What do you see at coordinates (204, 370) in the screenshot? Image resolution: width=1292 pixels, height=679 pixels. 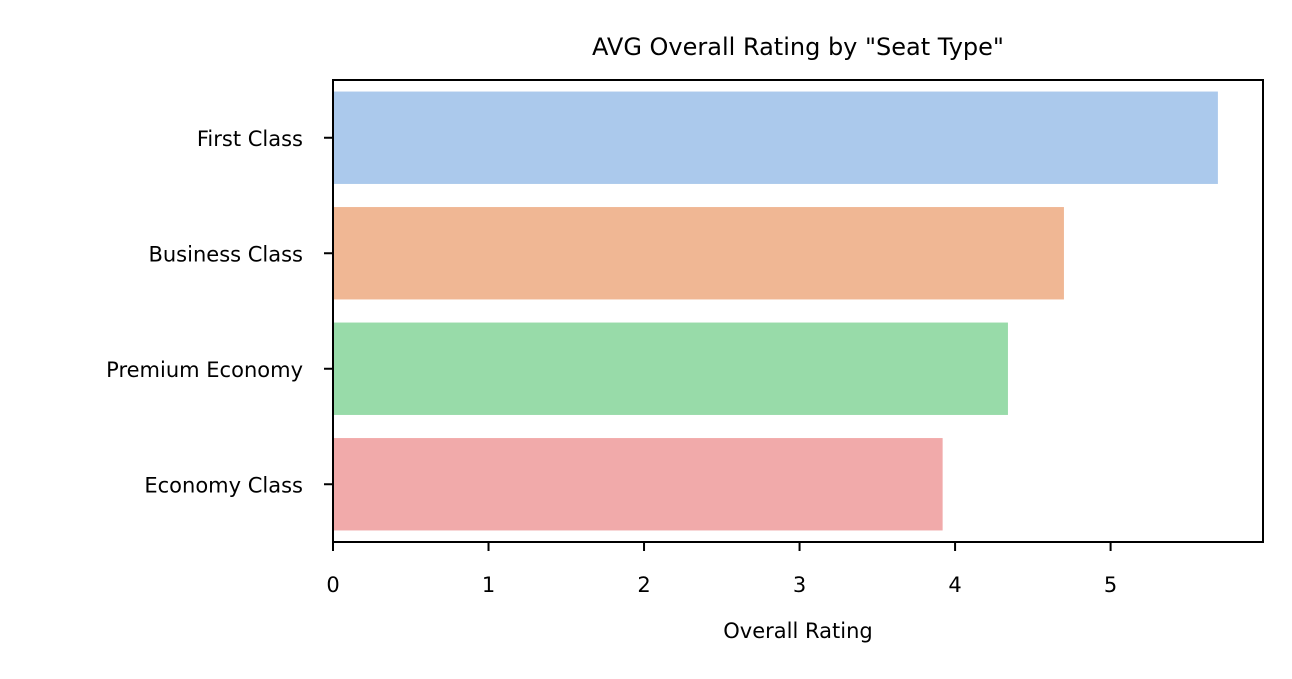 I see `y-tick-label: Premium Economy` at bounding box center [204, 370].